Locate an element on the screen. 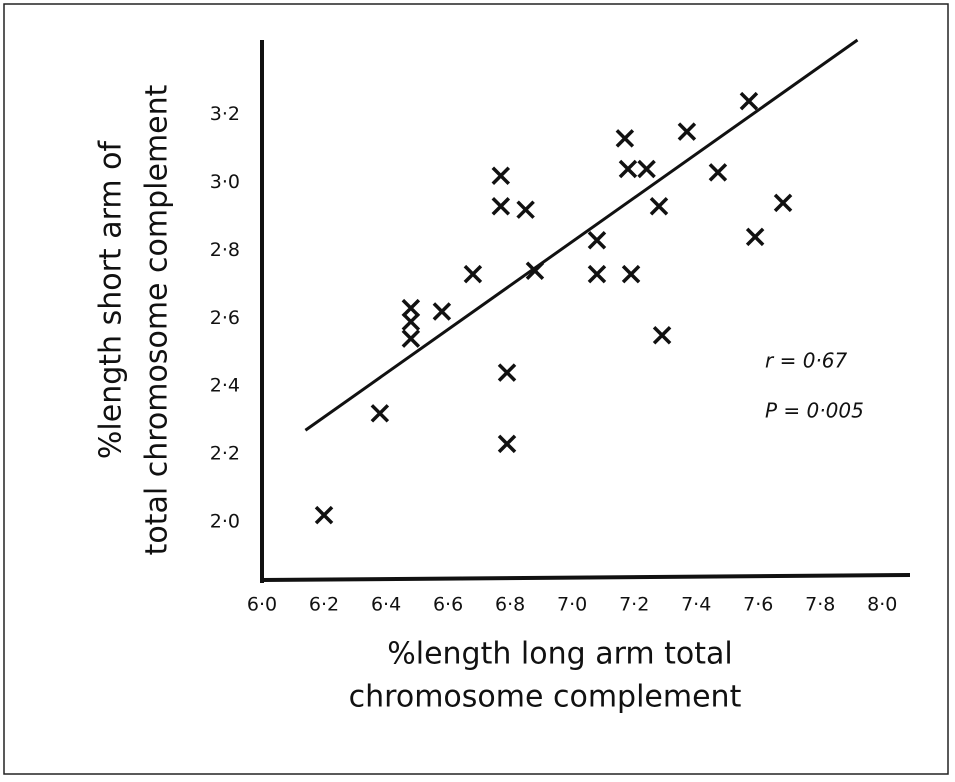 This screenshot has height=782, width=955. x-tick-label: 8·0 is located at coordinates (882, 605).